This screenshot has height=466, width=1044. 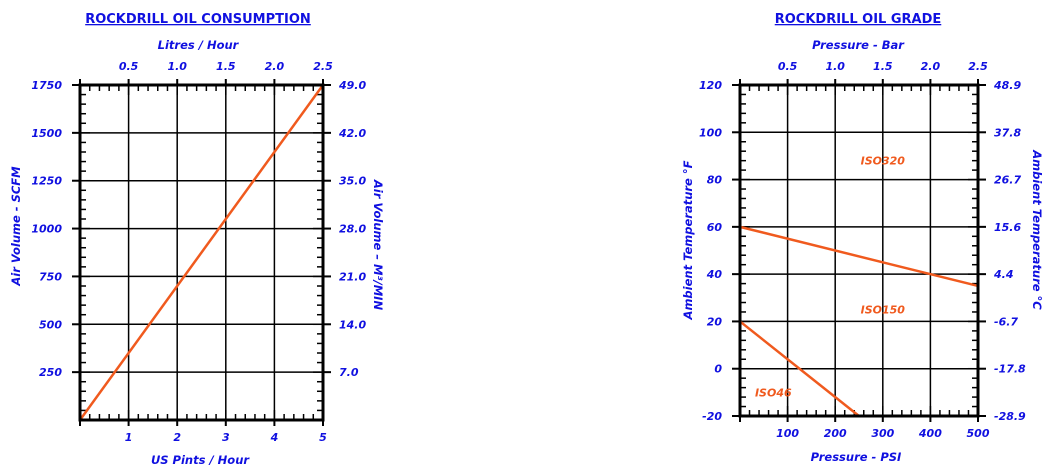 What do you see at coordinates (787, 433) in the screenshot?
I see `c2-xtick-label: 100` at bounding box center [787, 433].